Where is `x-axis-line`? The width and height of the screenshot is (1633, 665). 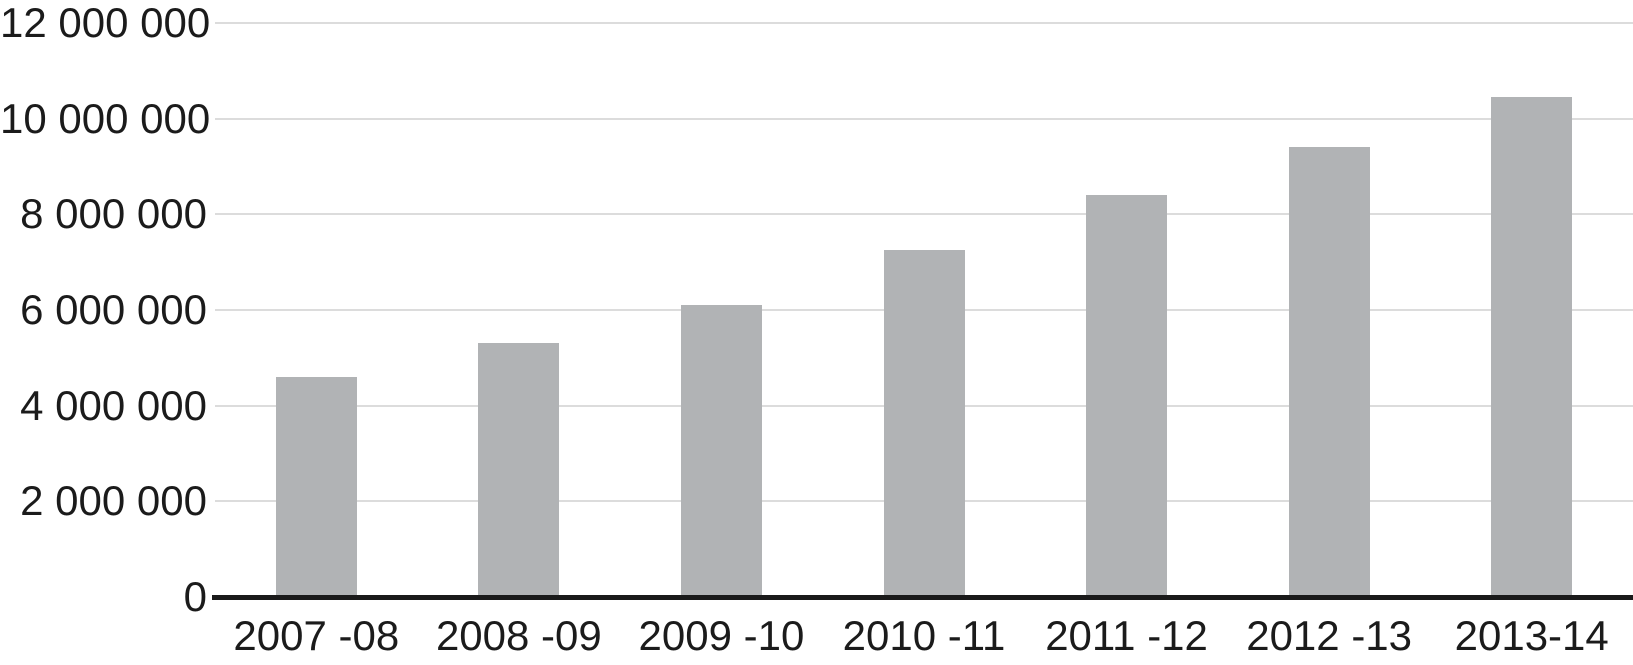
x-axis-line is located at coordinates (922, 597).